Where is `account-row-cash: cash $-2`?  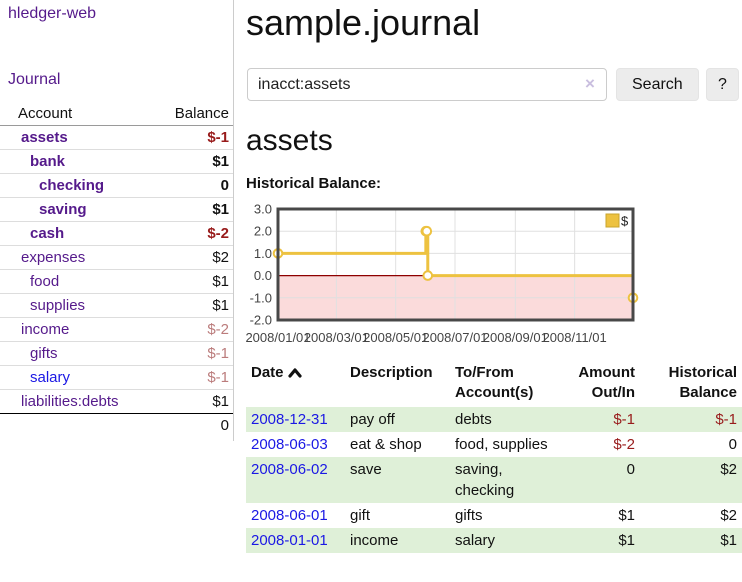 account-row-cash: cash $-2 is located at coordinates (116, 233).